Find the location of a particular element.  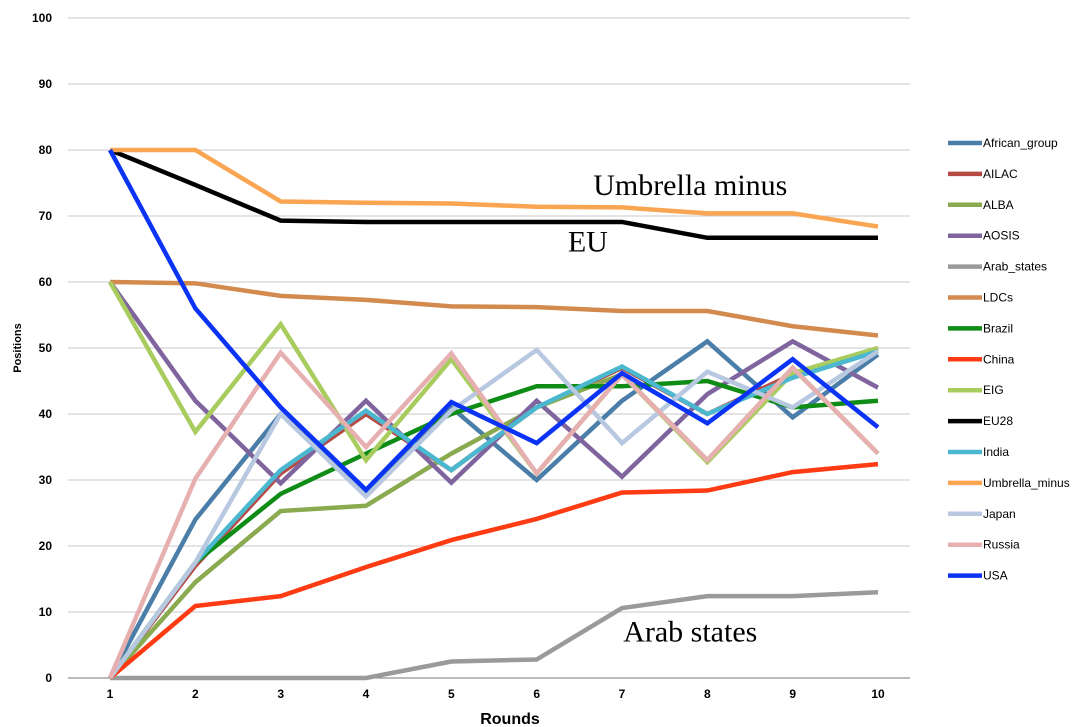

x-tick-label: 2 is located at coordinates (195, 694).